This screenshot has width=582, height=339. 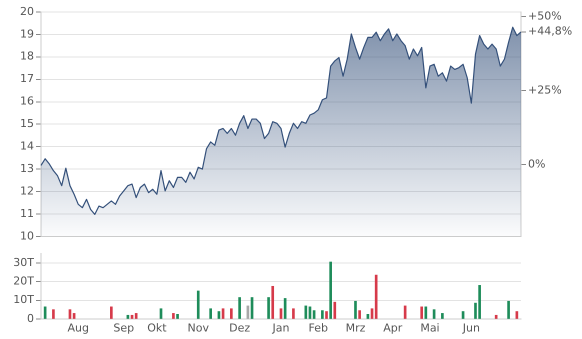 I want to click on x-tick-label: Aug, so click(x=78, y=327).